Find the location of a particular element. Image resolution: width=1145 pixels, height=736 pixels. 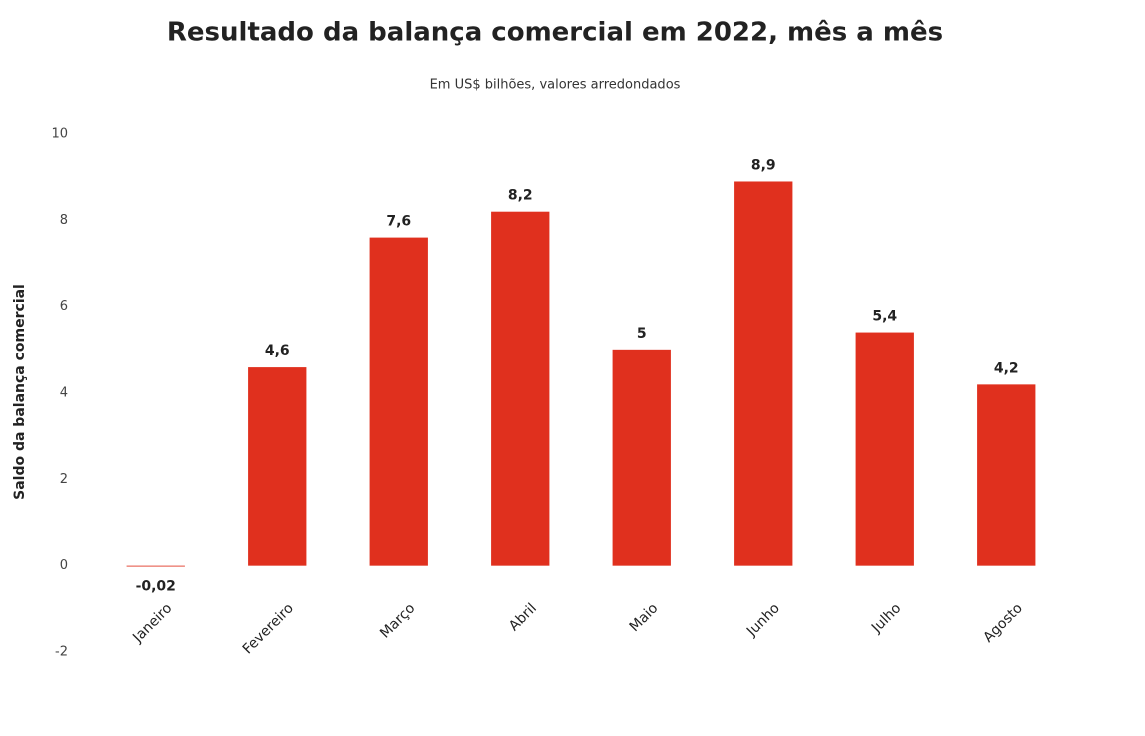

value-label: 5 is located at coordinates (642, 334).